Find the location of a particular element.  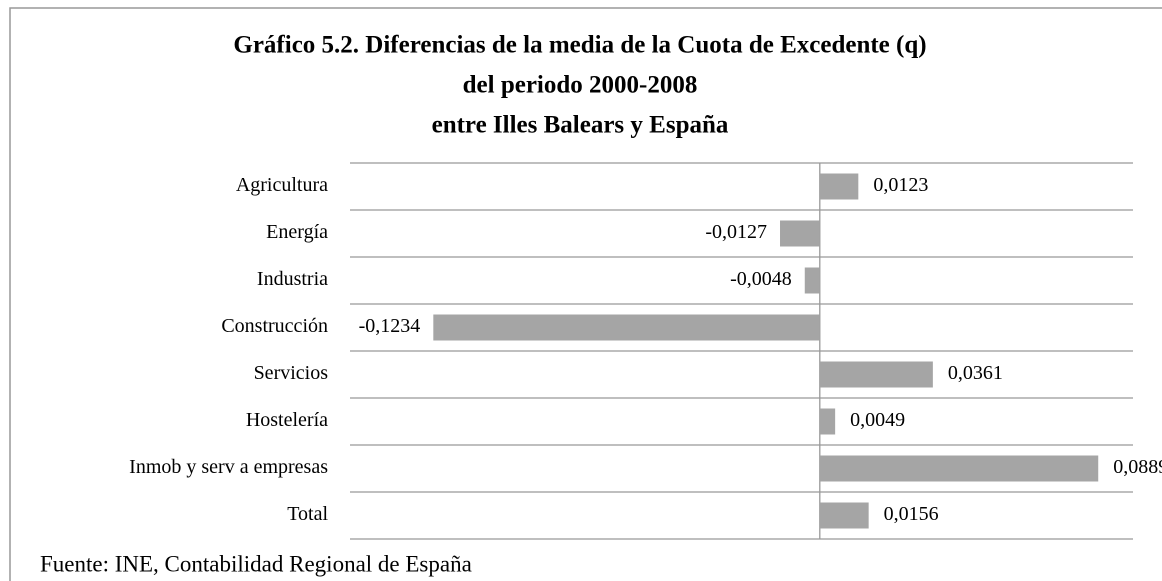

value-label: 0,0889 is located at coordinates (1137, 467).